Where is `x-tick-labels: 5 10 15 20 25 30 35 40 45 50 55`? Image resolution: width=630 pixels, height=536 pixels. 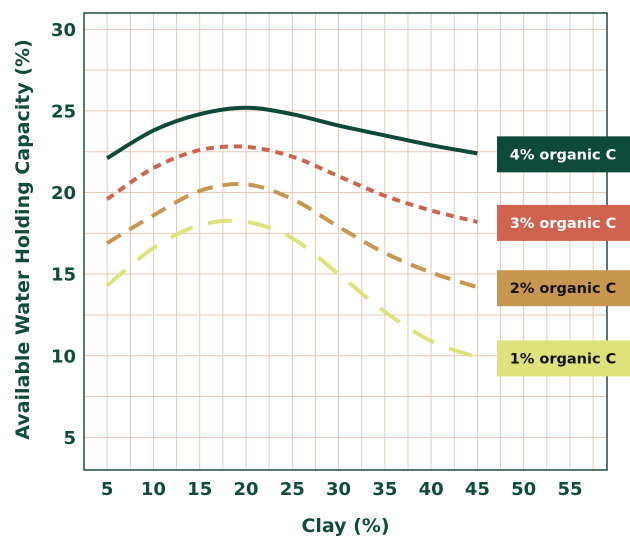
x-tick-labels: 5 10 15 20 25 30 35 40 45 50 55 is located at coordinates (342, 489).